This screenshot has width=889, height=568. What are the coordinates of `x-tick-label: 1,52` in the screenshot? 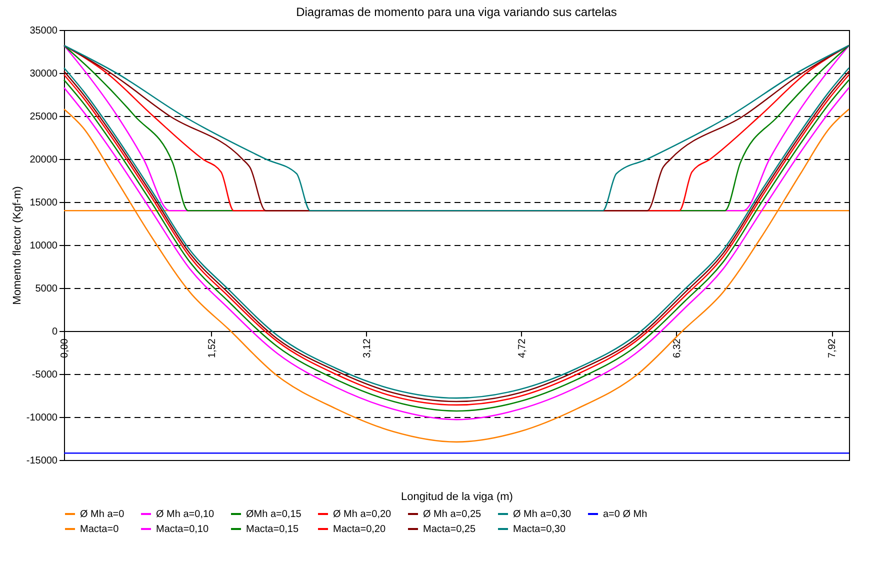 It's located at (212, 348).